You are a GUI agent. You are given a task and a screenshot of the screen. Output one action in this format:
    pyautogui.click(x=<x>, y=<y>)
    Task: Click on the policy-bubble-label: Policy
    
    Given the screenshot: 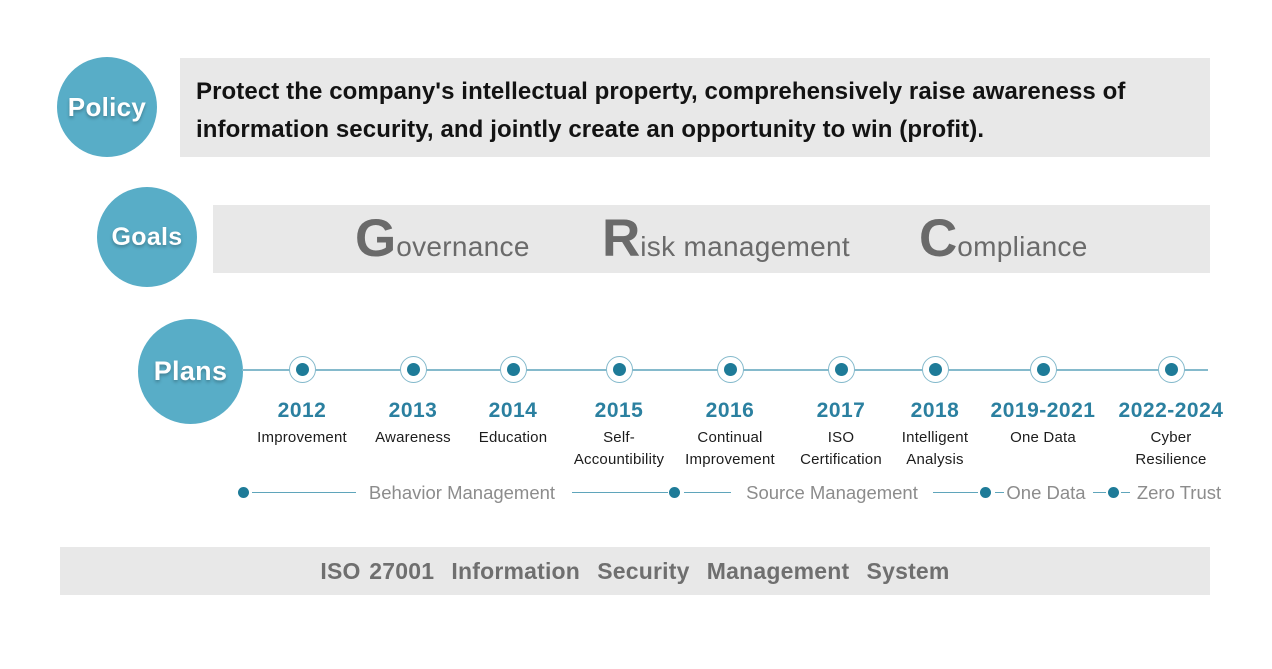 What is the action you would take?
    pyautogui.click(x=107, y=106)
    